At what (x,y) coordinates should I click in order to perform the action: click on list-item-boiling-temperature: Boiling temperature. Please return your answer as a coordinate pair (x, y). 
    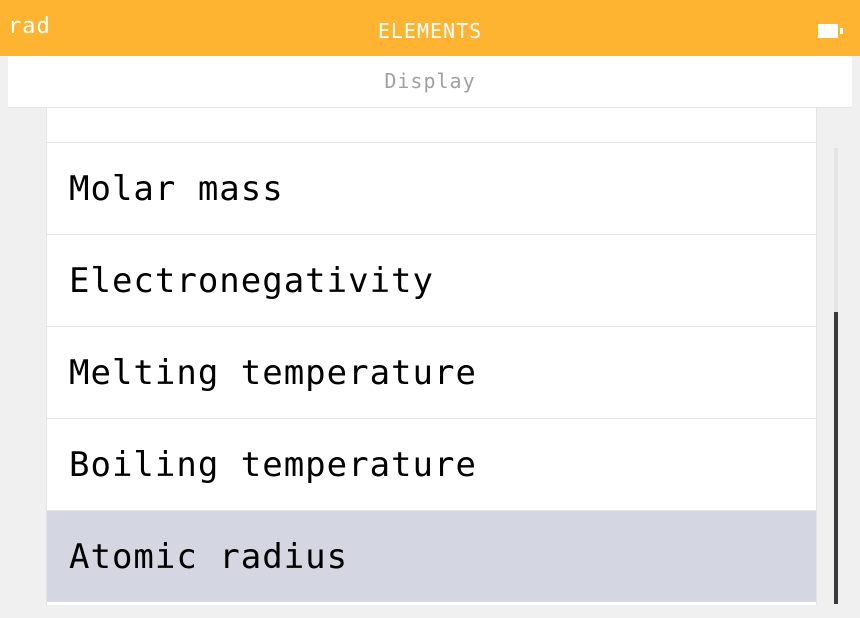
    Looking at the image, I should click on (431, 464).